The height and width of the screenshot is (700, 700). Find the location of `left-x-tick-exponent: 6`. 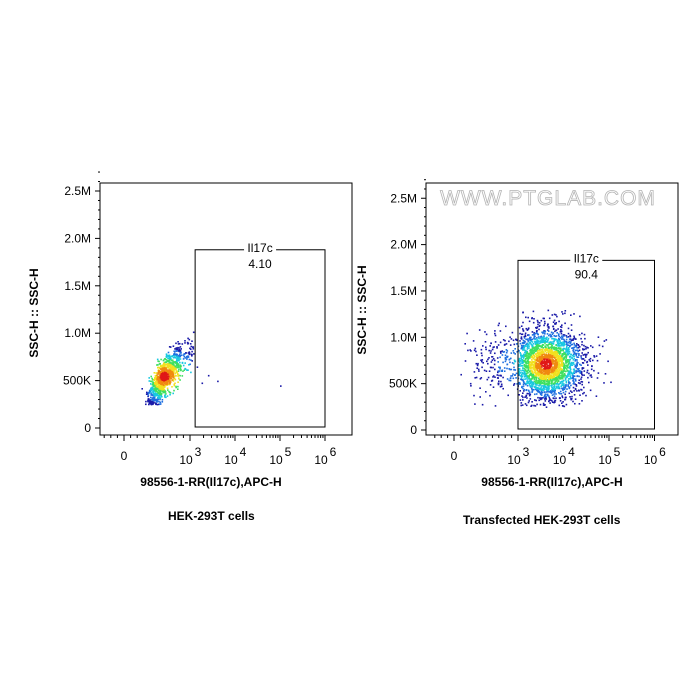

left-x-tick-exponent: 6 is located at coordinates (333, 452).